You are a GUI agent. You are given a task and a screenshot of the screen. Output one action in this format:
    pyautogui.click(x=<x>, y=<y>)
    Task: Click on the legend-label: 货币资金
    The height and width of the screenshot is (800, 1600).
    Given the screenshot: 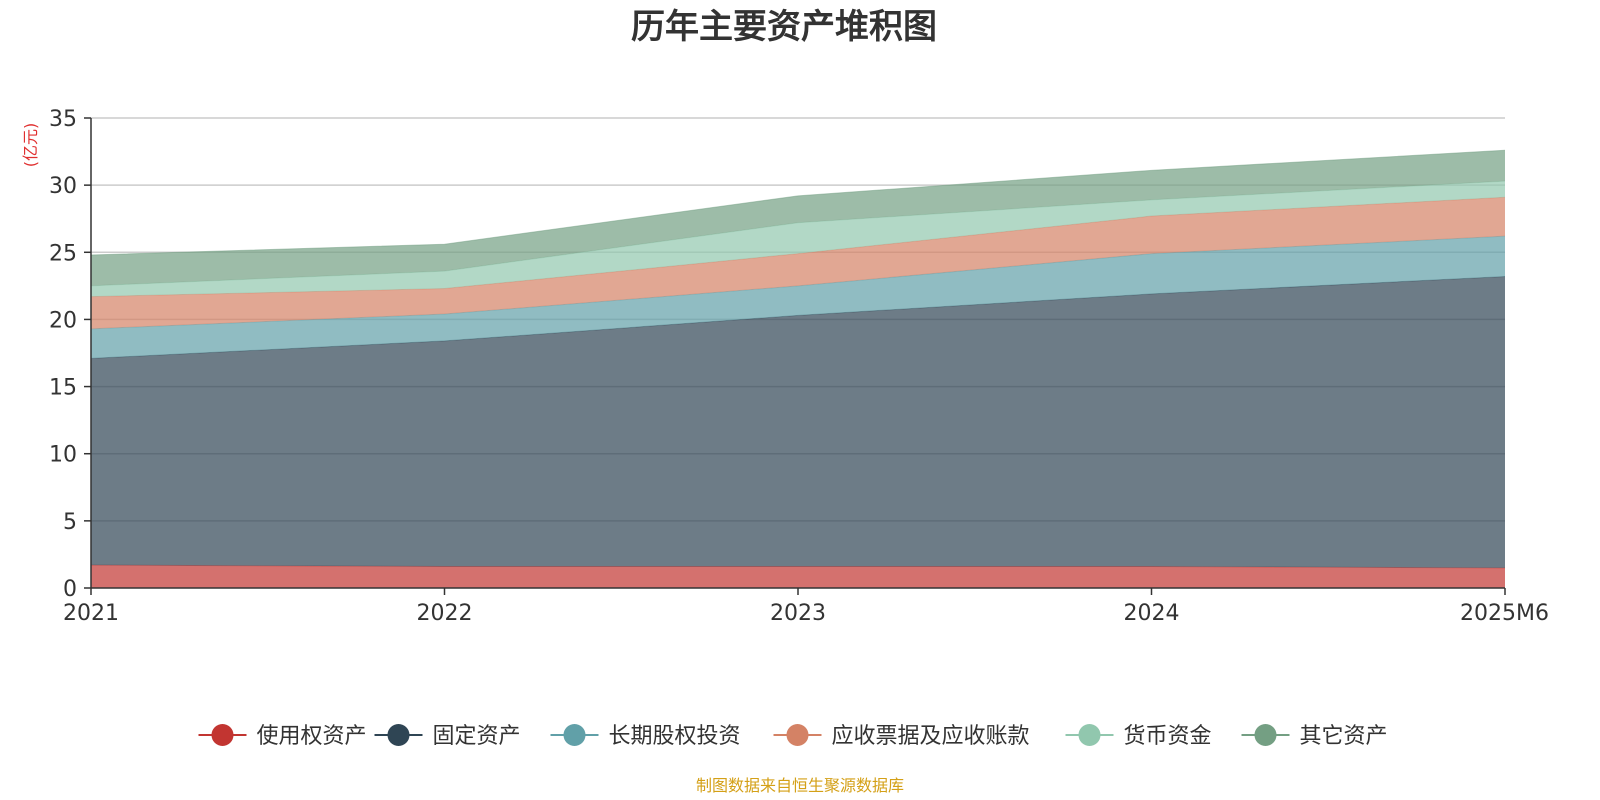 What is the action you would take?
    pyautogui.click(x=1168, y=736)
    